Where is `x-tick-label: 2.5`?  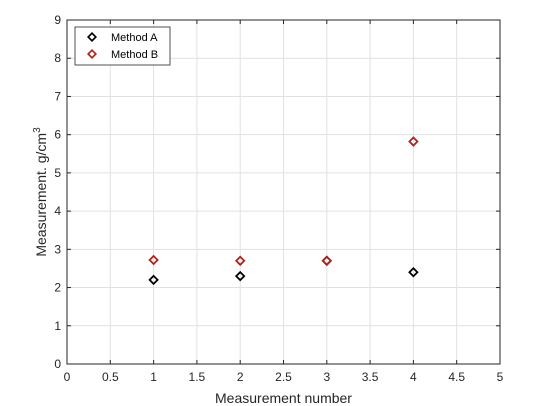
x-tick-label: 2.5 is located at coordinates (283, 377).